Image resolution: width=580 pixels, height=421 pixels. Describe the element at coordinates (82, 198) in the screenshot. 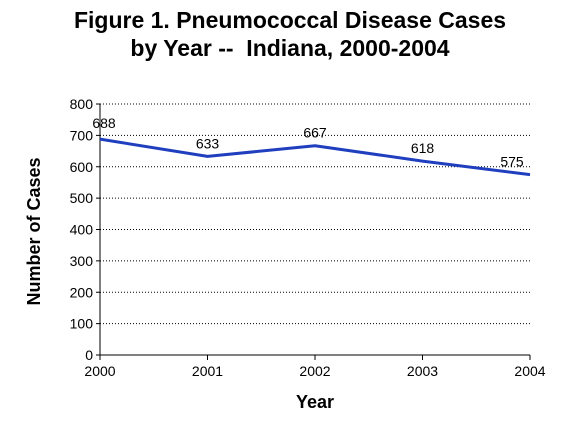

I see `y-tick-label: 500` at that location.